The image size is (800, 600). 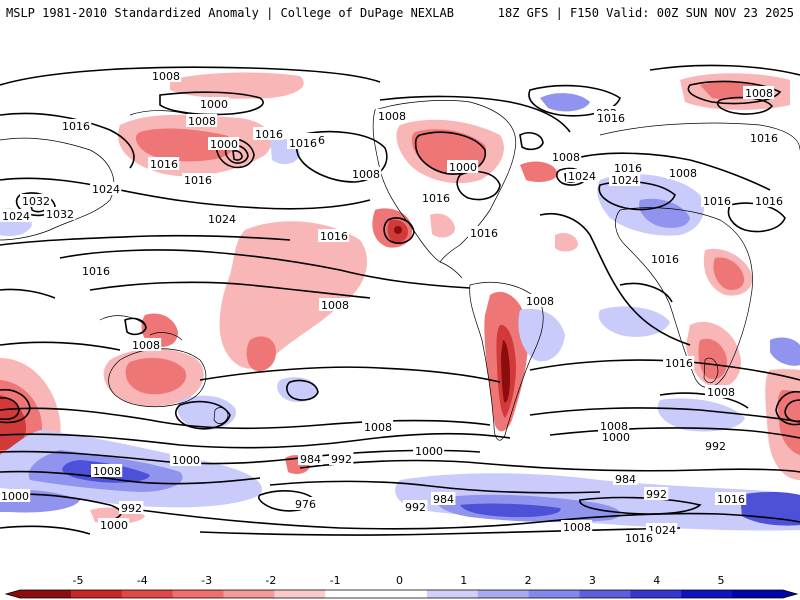 I want to click on maritime-continent-coast, so click(x=141, y=328).